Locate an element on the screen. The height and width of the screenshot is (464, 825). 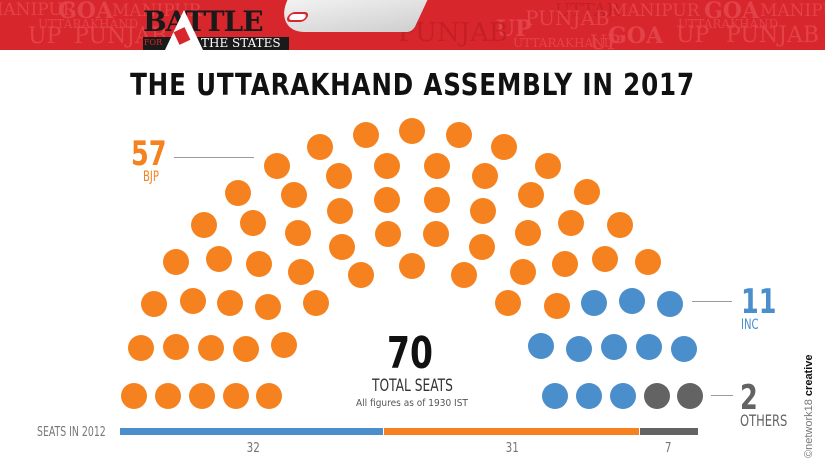
finger-nail is located at coordinates (297, 17).